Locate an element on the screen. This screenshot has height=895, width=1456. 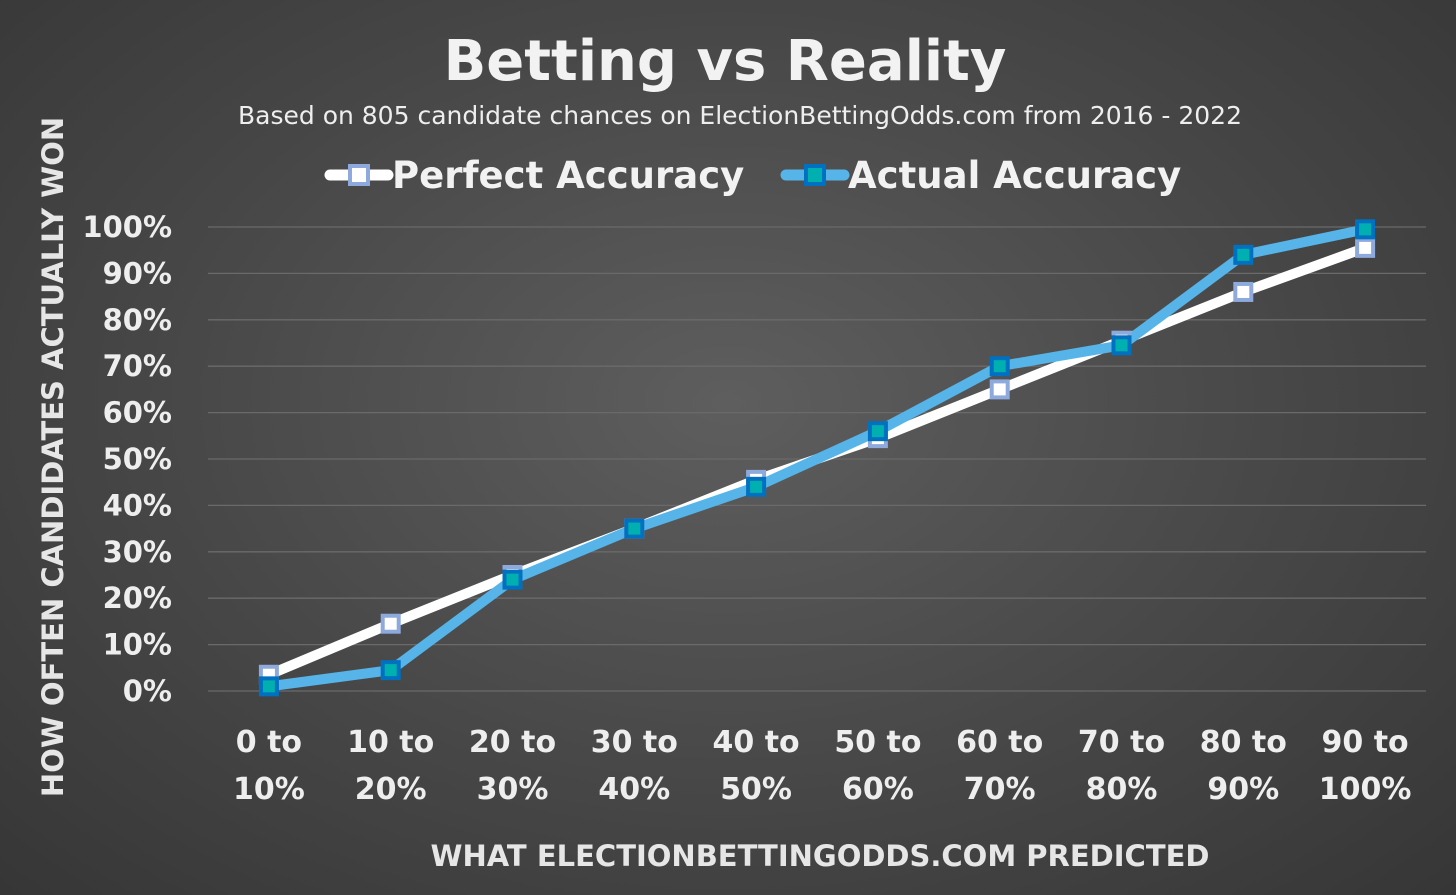
x-tick-label: 50 to 60% is located at coordinates (877, 766).